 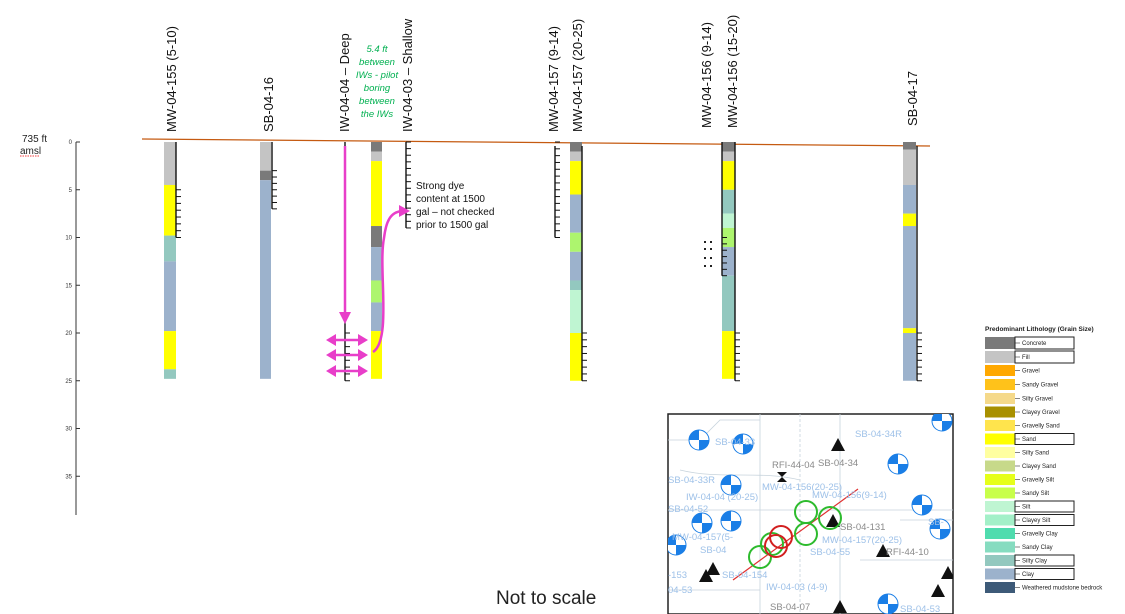 I want to click on legend-item: Clay, so click(x=1030, y=574).